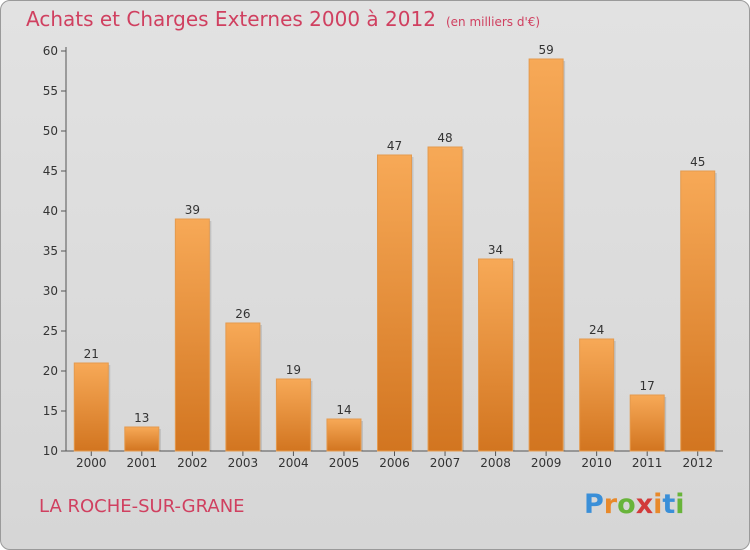  What do you see at coordinates (242, 314) in the screenshot?
I see `bar-value-label: 26` at bounding box center [242, 314].